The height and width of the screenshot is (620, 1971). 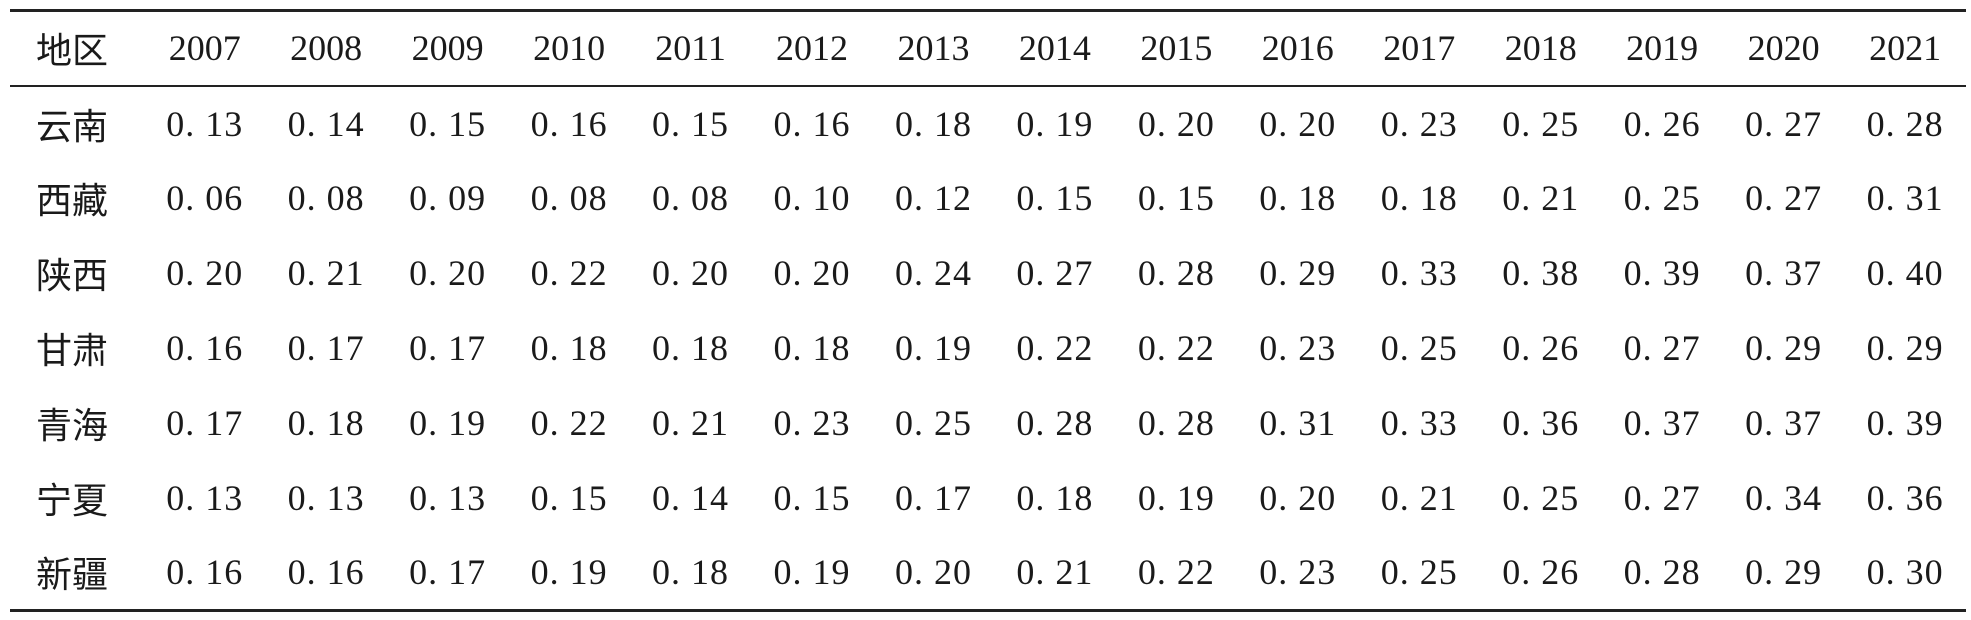 What do you see at coordinates (1176, 48) in the screenshot?
I see `column-header-year: 2015` at bounding box center [1176, 48].